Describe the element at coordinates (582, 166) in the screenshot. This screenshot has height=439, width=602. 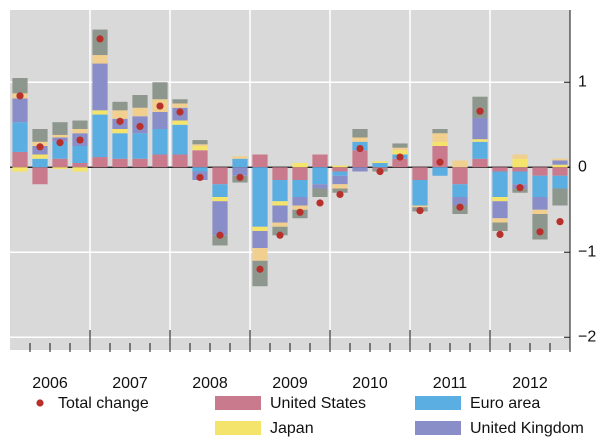
I see `y-tick-label: 0` at that location.